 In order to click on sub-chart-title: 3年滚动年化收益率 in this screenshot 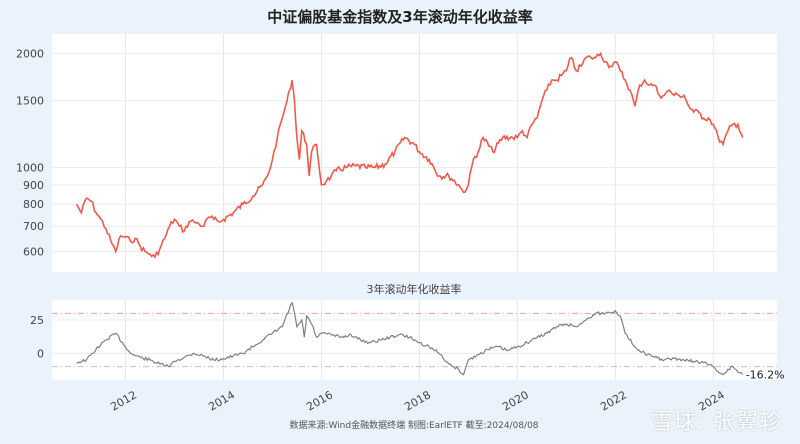, I will do `click(414, 289)`.